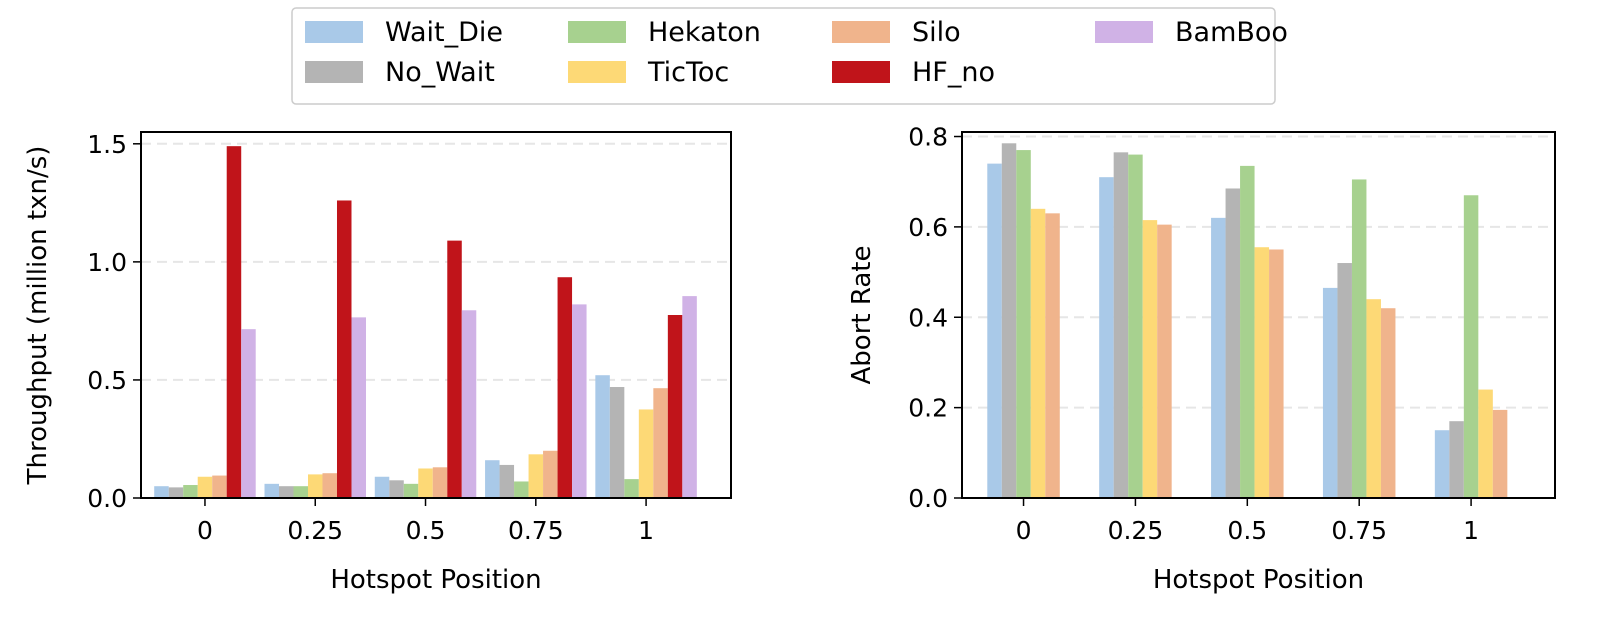 The width and height of the screenshot is (1616, 637). What do you see at coordinates (928, 317) in the screenshot?
I see `y-tick-label: 0.4` at bounding box center [928, 317].